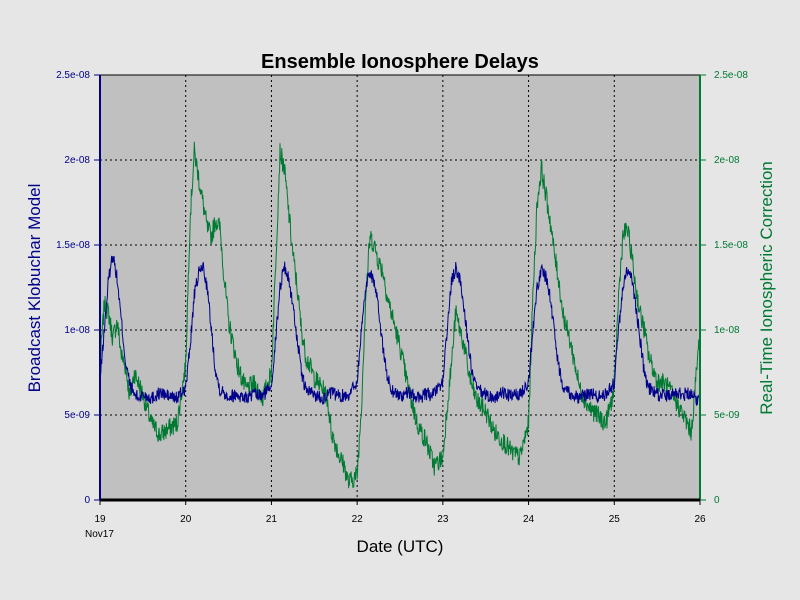 Image resolution: width=800 pixels, height=600 pixels. I want to click on y-tick-label-right: 5e-09, so click(727, 415).